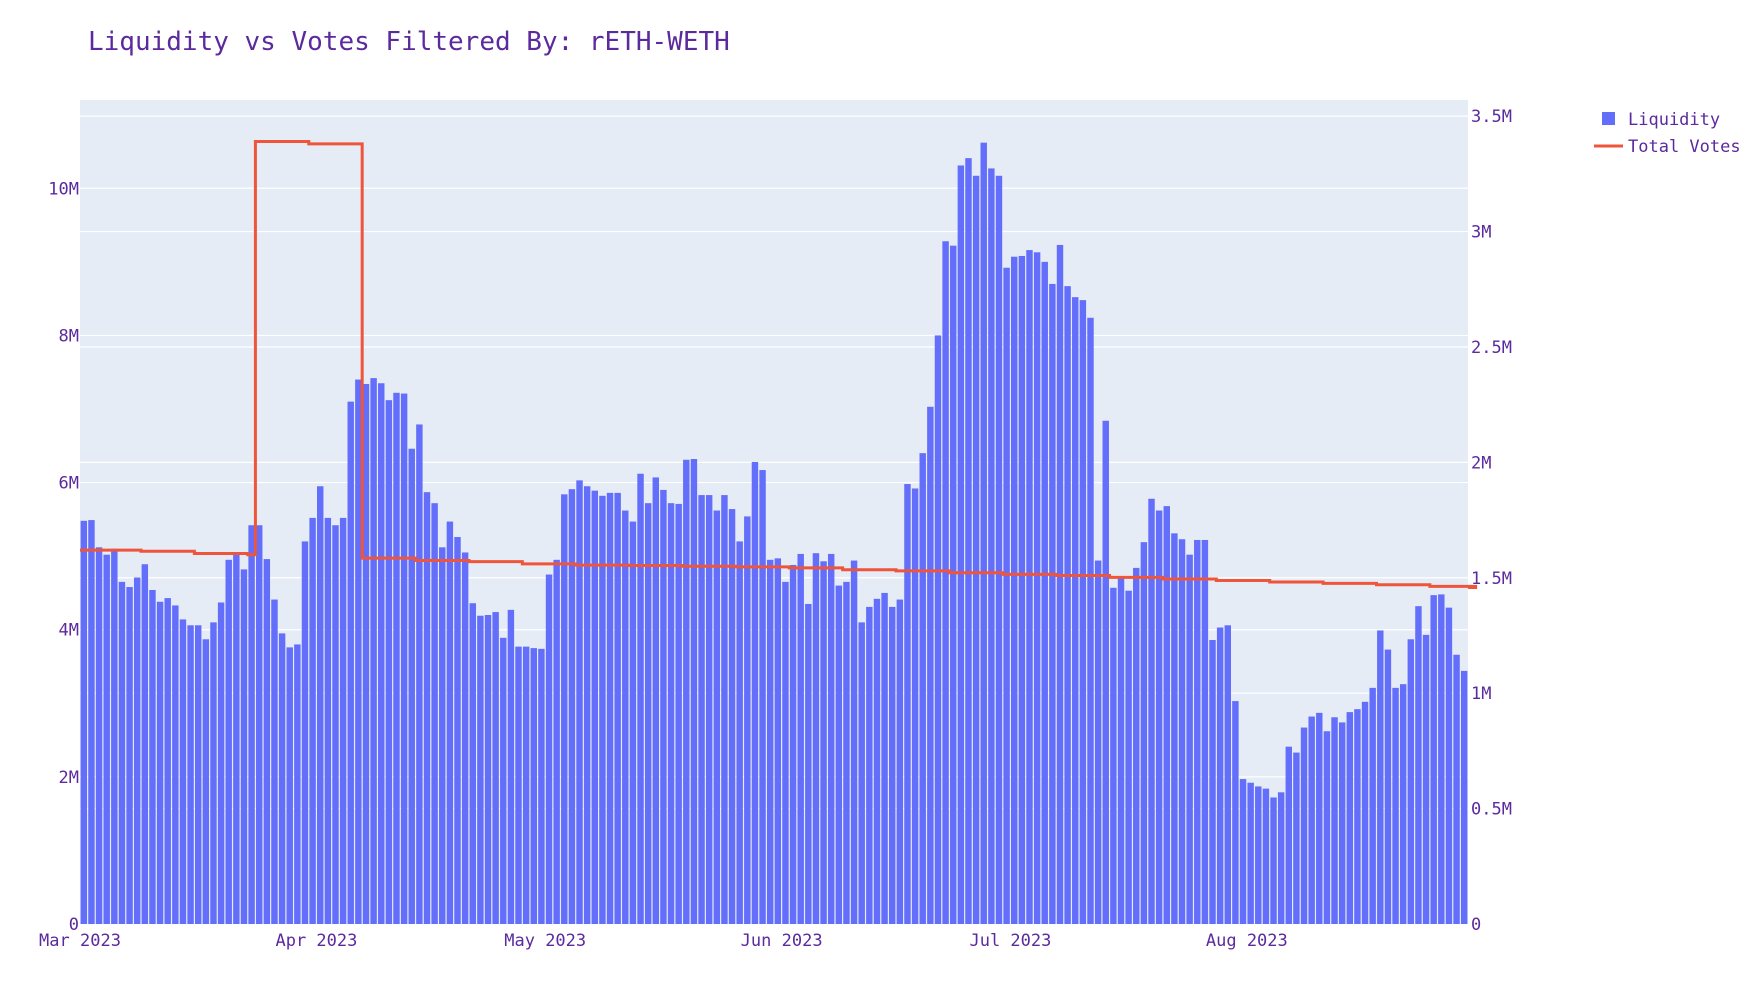  I want to click on legend-label-total-votes: Total Votes, so click(1684, 147).